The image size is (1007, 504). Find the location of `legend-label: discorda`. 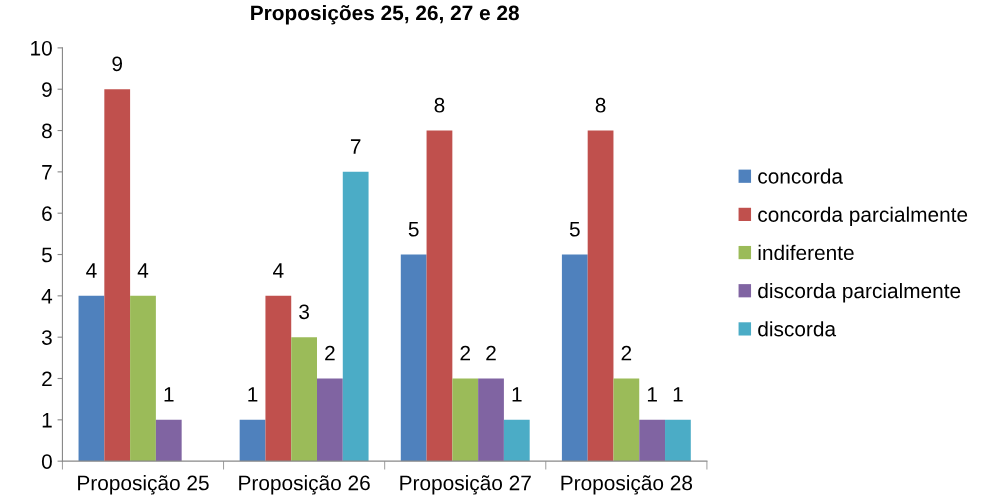

legend-label: discorda is located at coordinates (797, 329).